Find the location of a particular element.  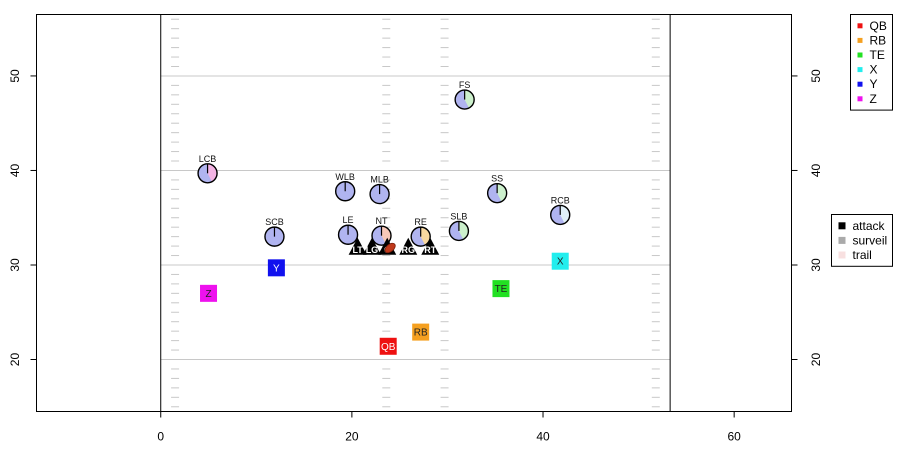

x-tick-label: 20 is located at coordinates (352, 437).